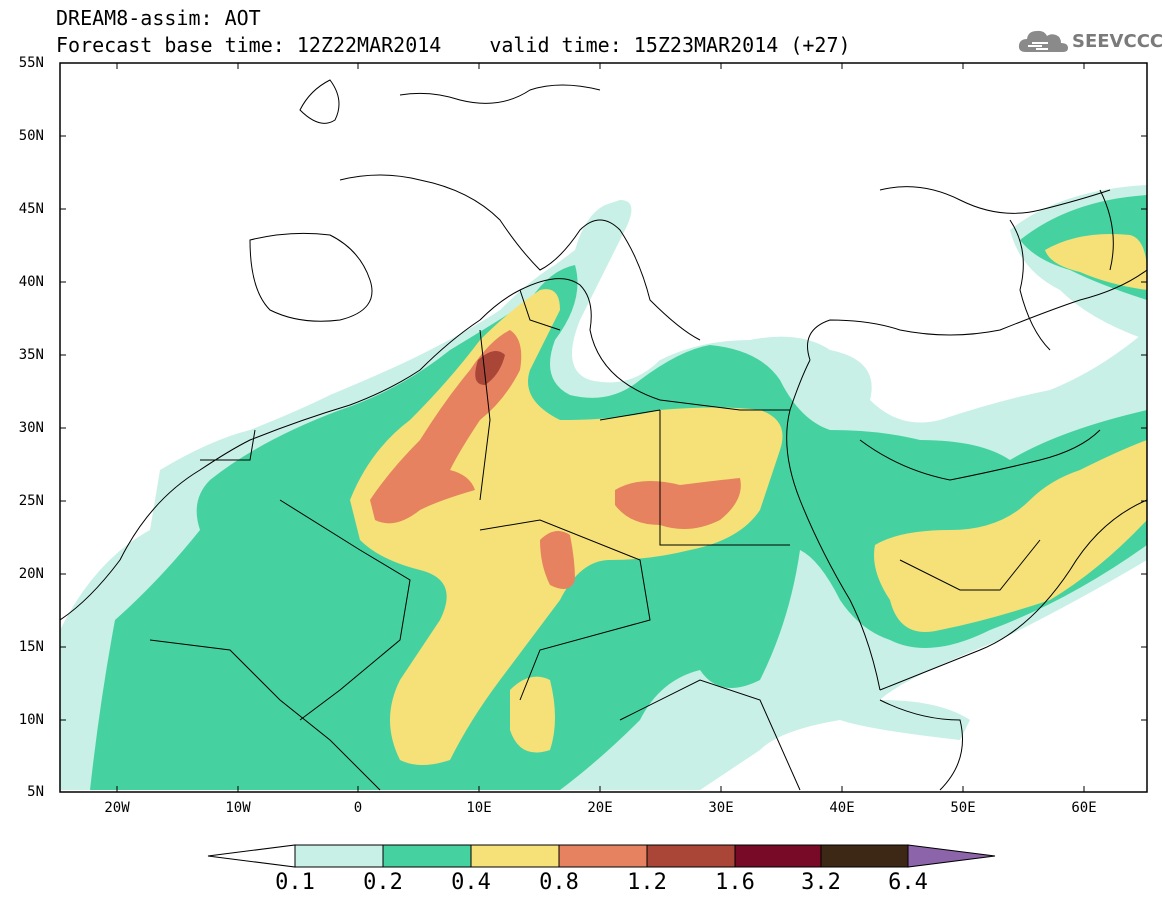  Describe the element at coordinates (600, 808) in the screenshot. I see `lon-label-20e: 20E` at that location.